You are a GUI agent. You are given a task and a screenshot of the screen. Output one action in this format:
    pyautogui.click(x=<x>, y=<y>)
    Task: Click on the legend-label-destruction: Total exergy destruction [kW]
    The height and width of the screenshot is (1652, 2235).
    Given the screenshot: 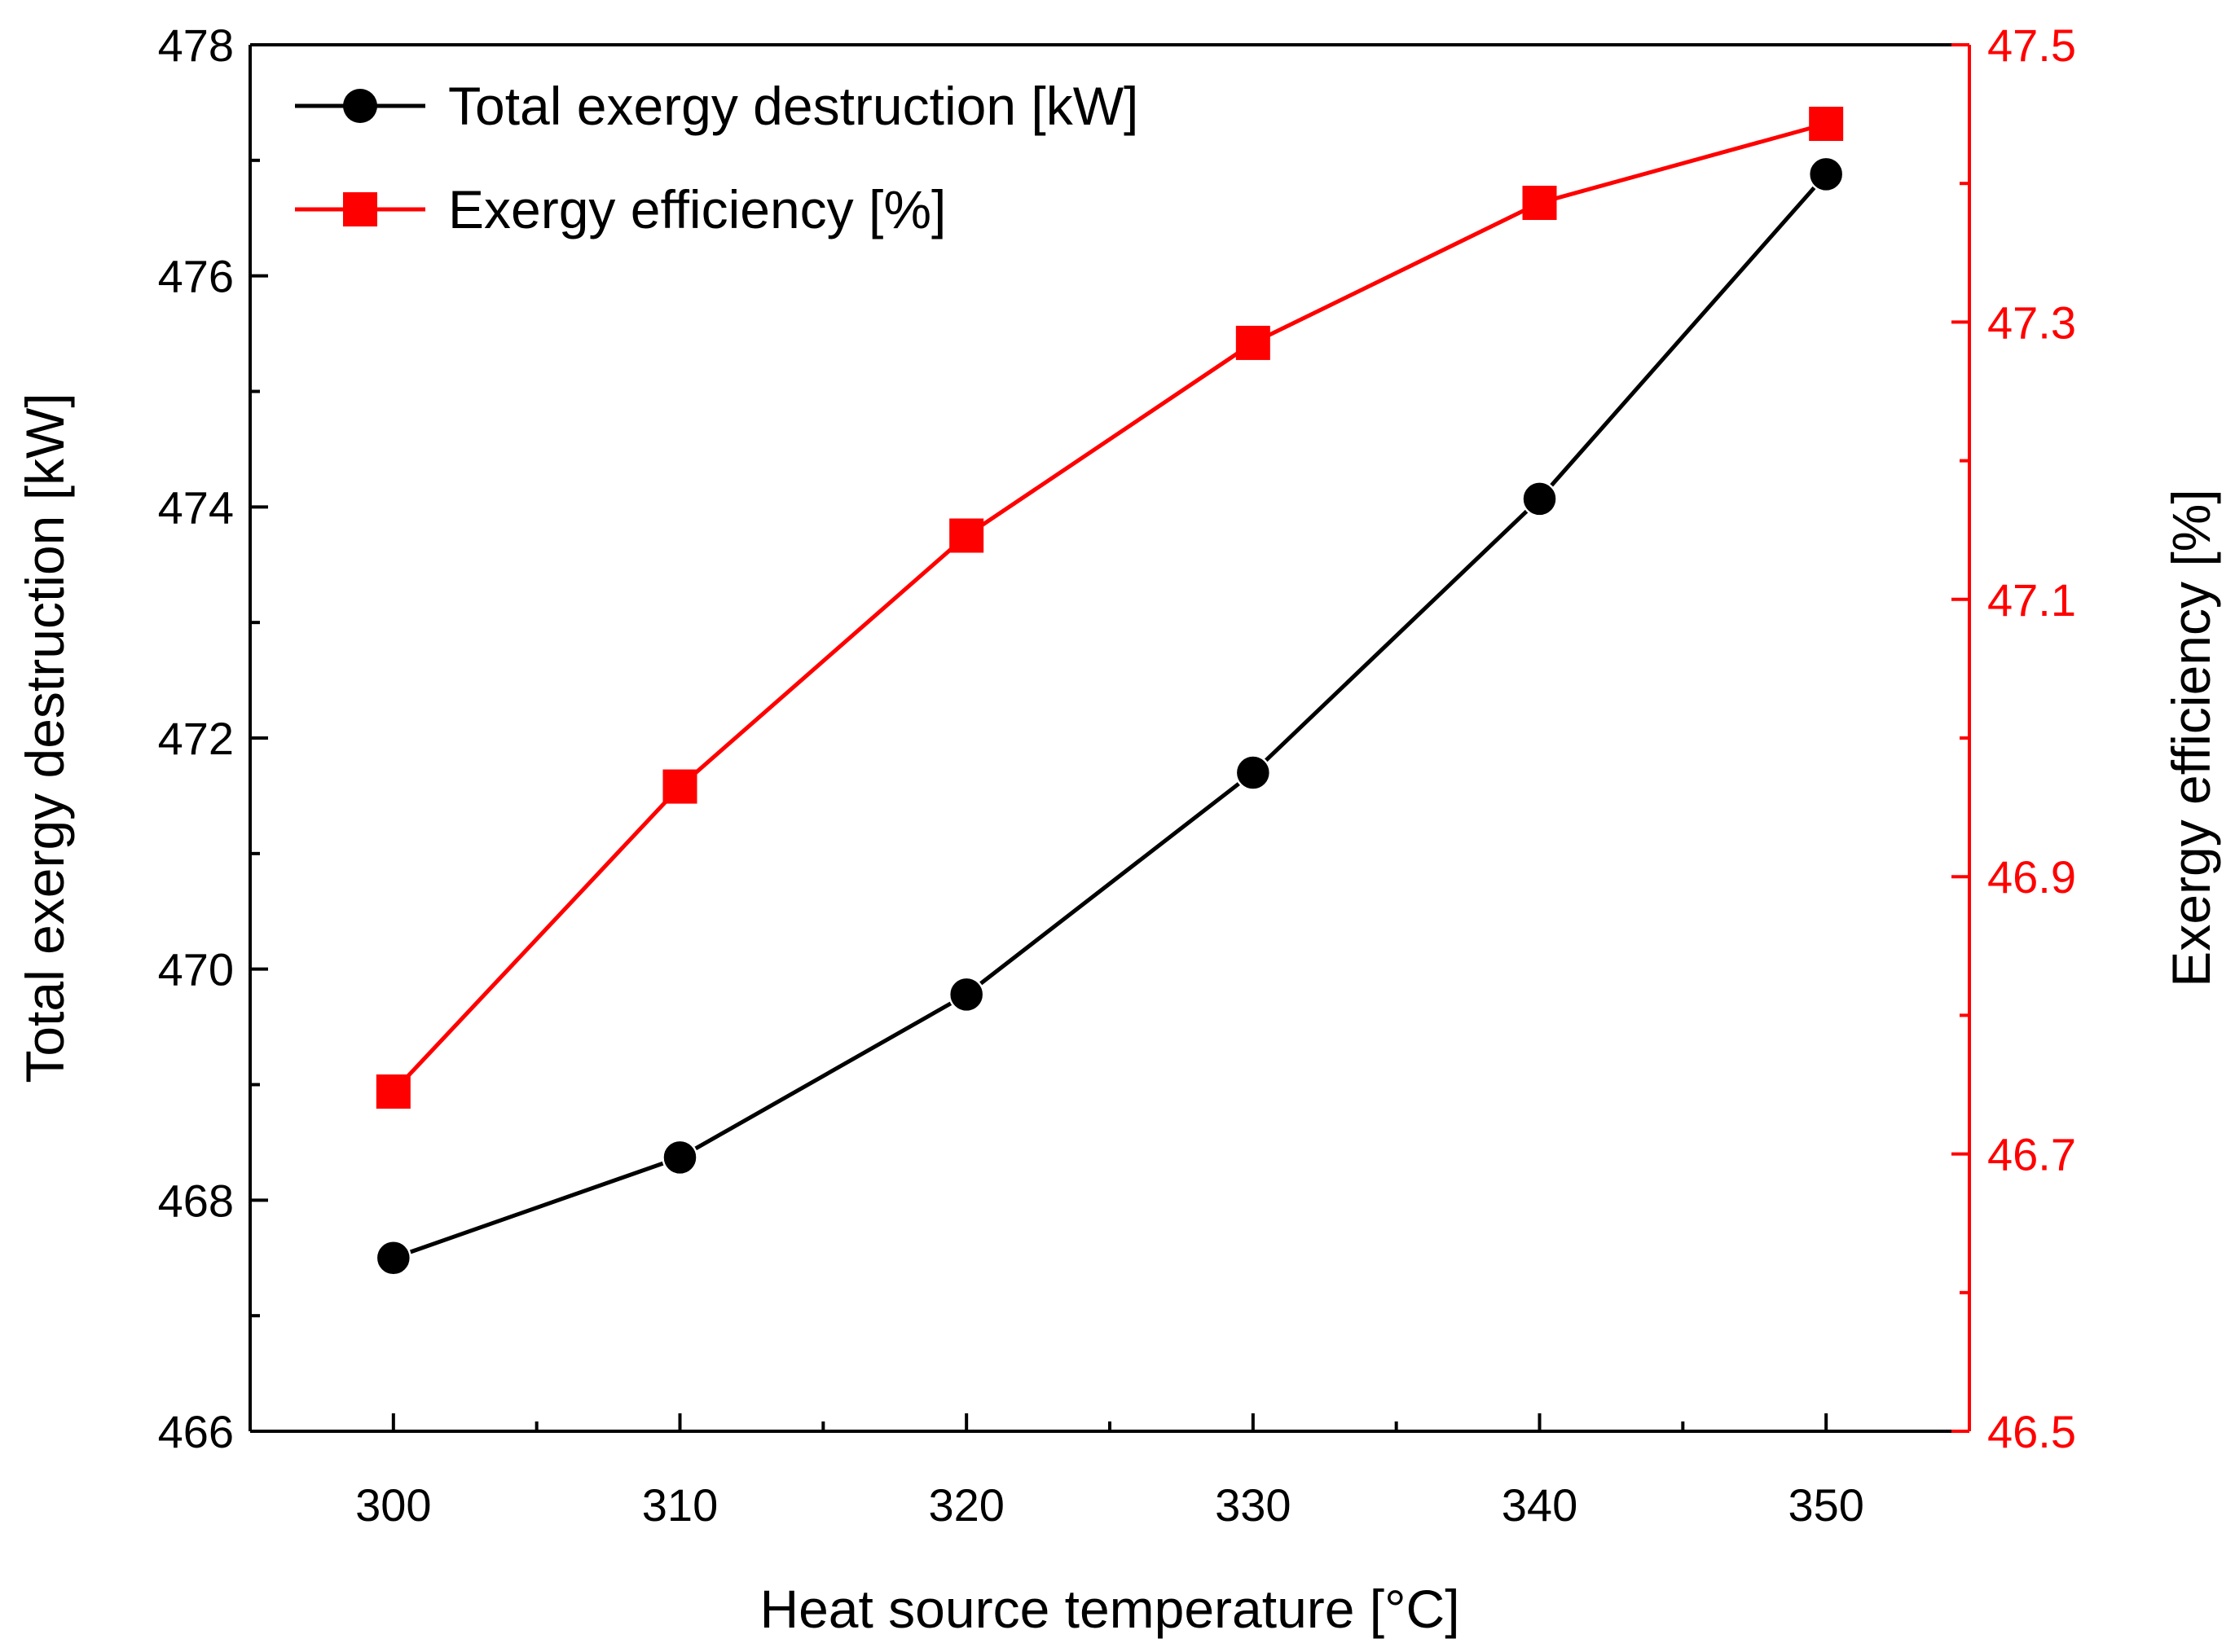 What is the action you would take?
    pyautogui.click(x=793, y=106)
    